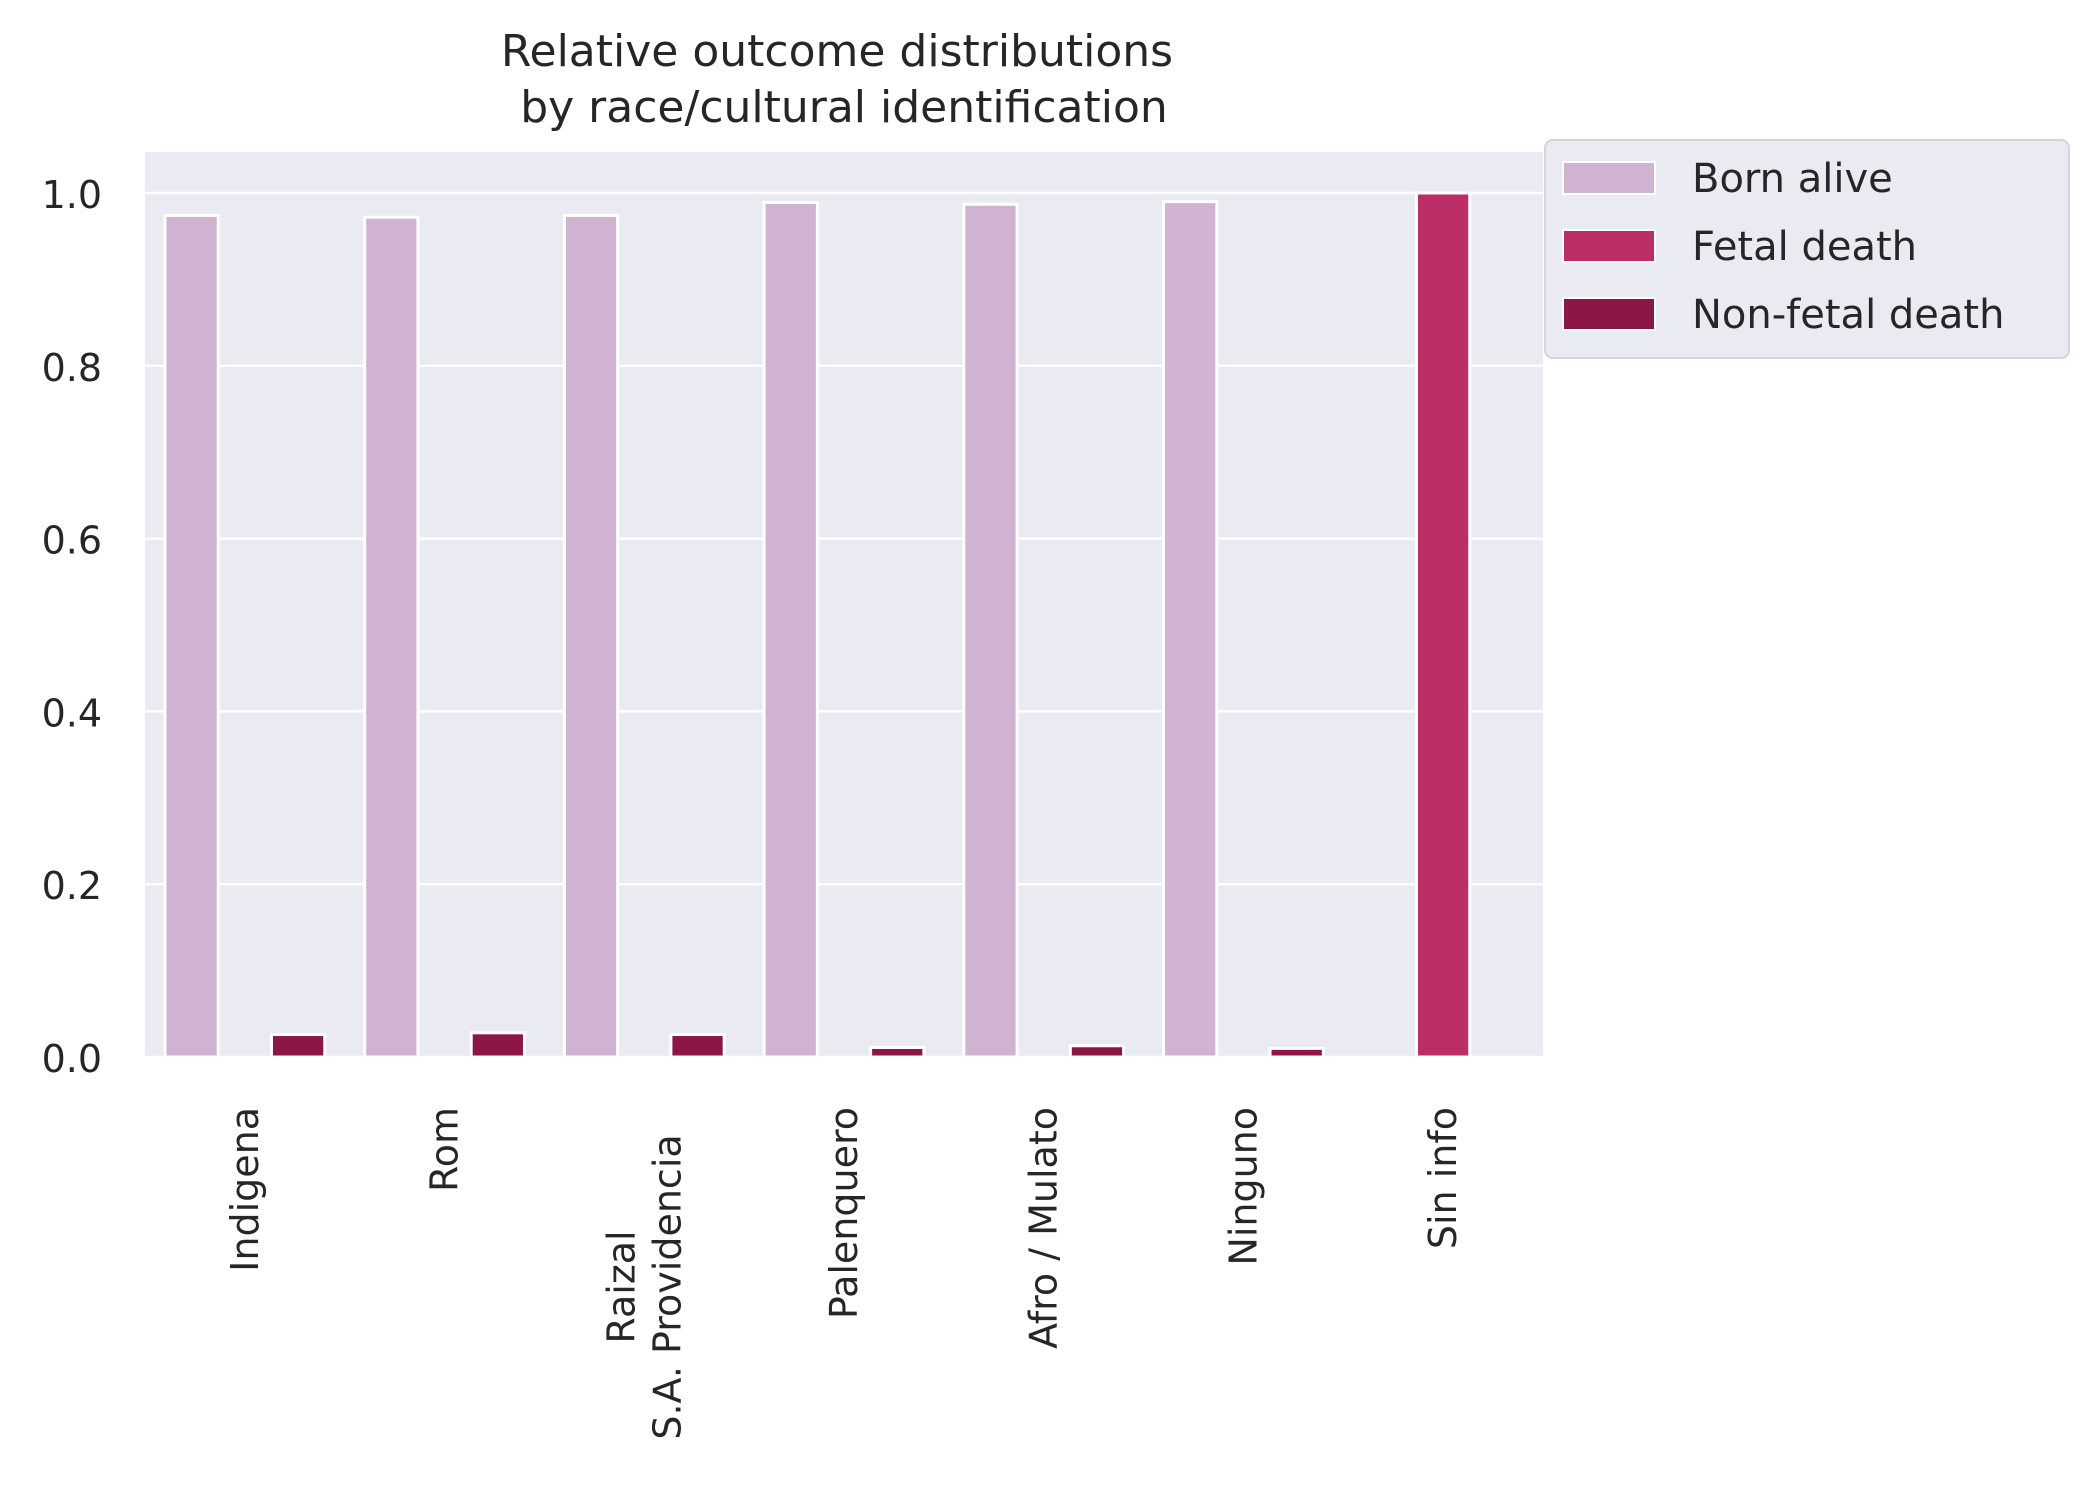 The height and width of the screenshot is (1496, 2090). I want to click on bar-born-alive-rom, so click(391, 637).